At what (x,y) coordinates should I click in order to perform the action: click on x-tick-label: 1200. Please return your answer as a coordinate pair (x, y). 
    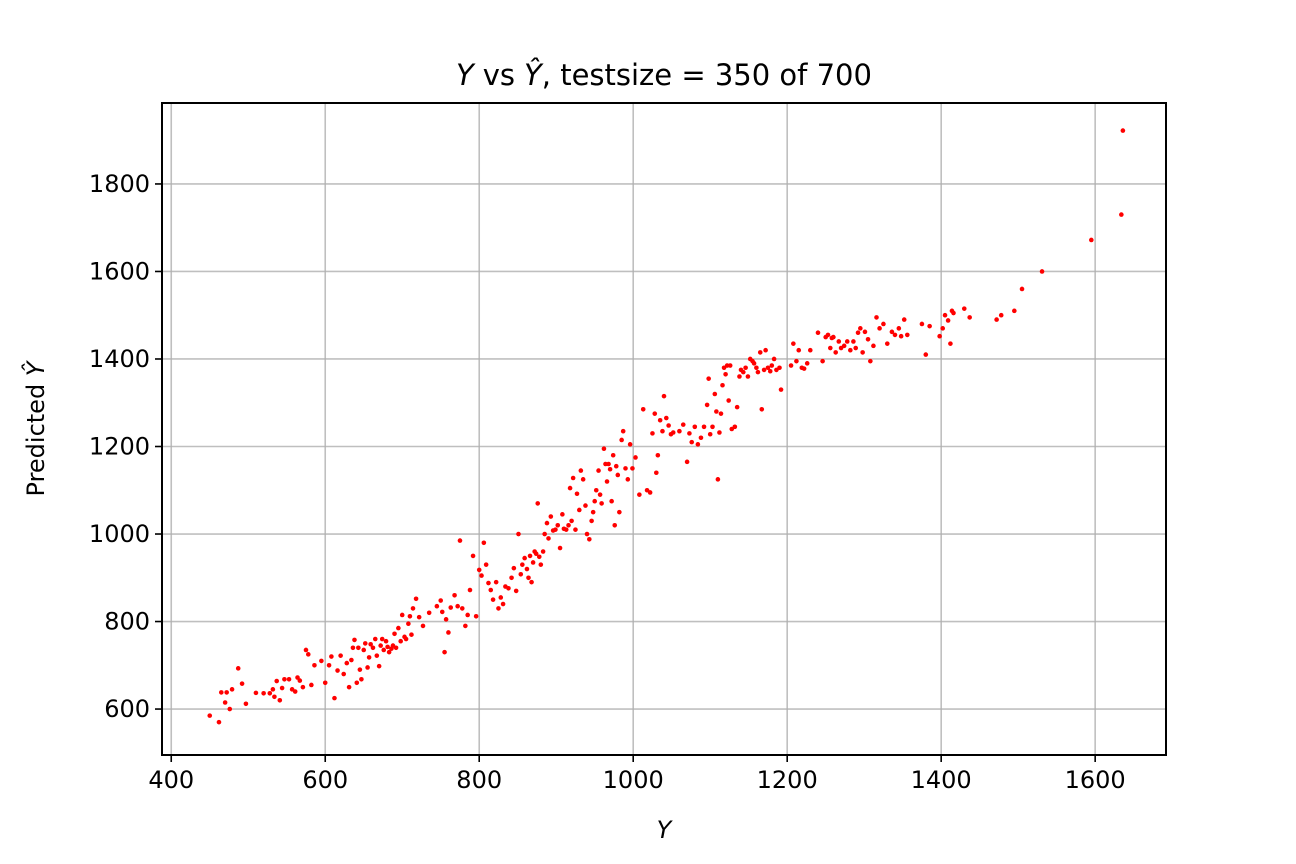
    Looking at the image, I should click on (787, 780).